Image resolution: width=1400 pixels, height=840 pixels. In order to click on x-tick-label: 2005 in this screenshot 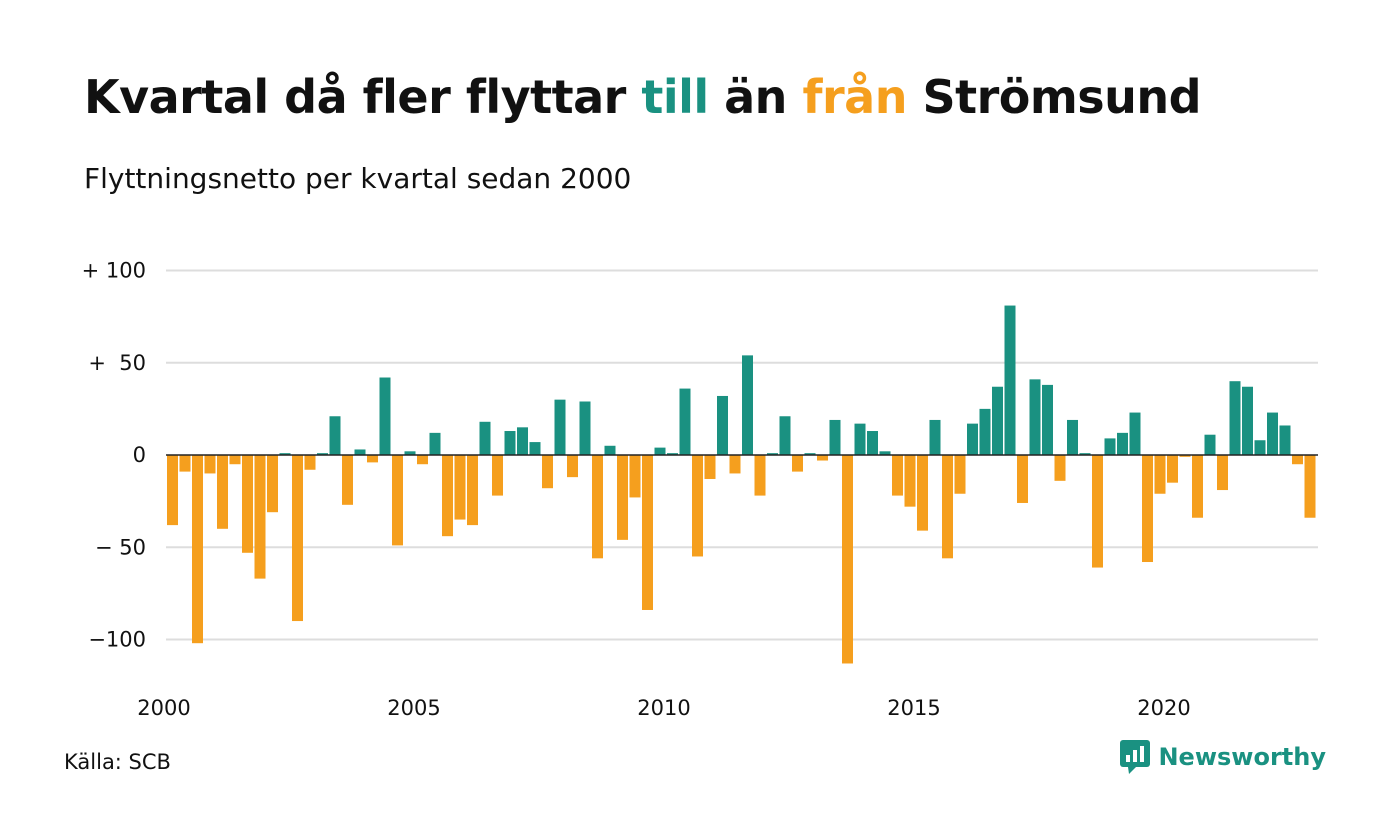, I will do `click(413, 708)`.